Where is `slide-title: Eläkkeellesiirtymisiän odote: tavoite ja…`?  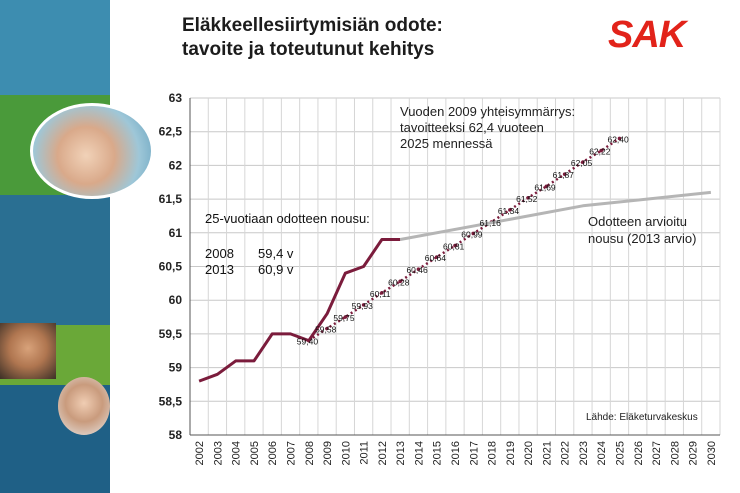
slide-title: Eläkkeellesiirtymisiän odote: tavoite ja… is located at coordinates (312, 38).